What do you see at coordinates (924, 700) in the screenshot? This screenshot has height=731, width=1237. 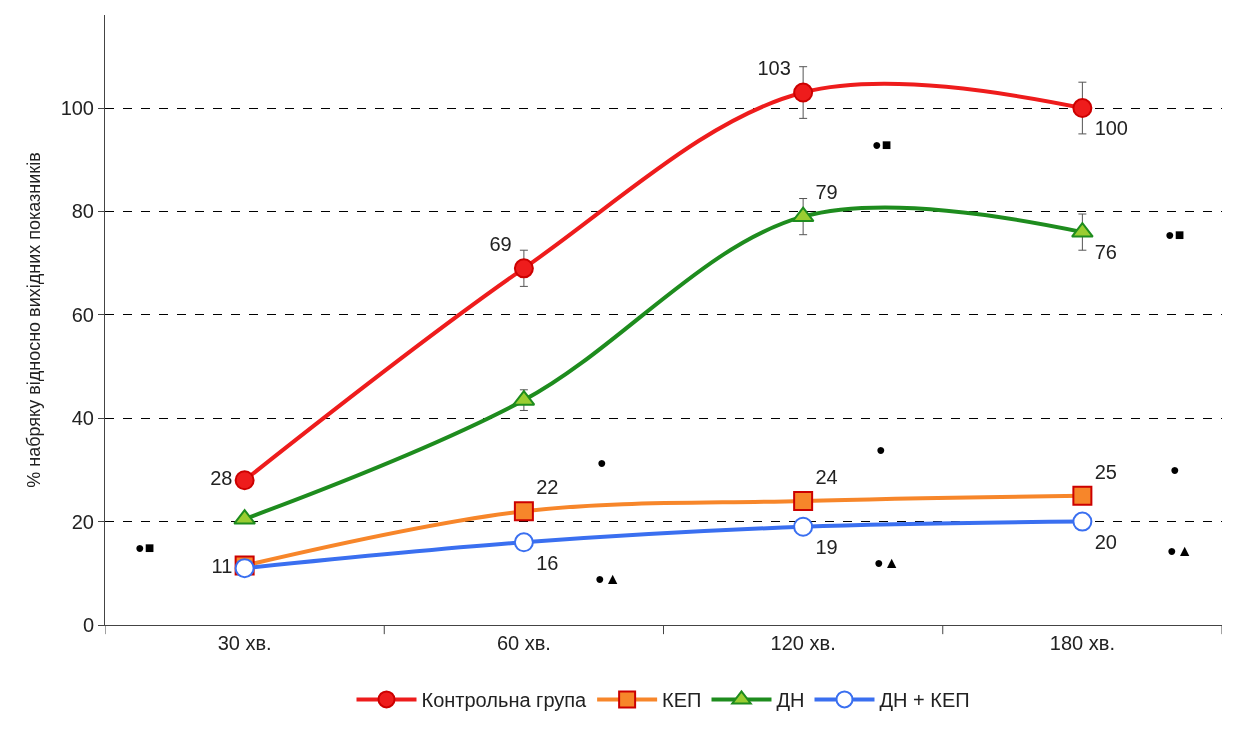 I see `legend-label: ДН + КЕП` at bounding box center [924, 700].